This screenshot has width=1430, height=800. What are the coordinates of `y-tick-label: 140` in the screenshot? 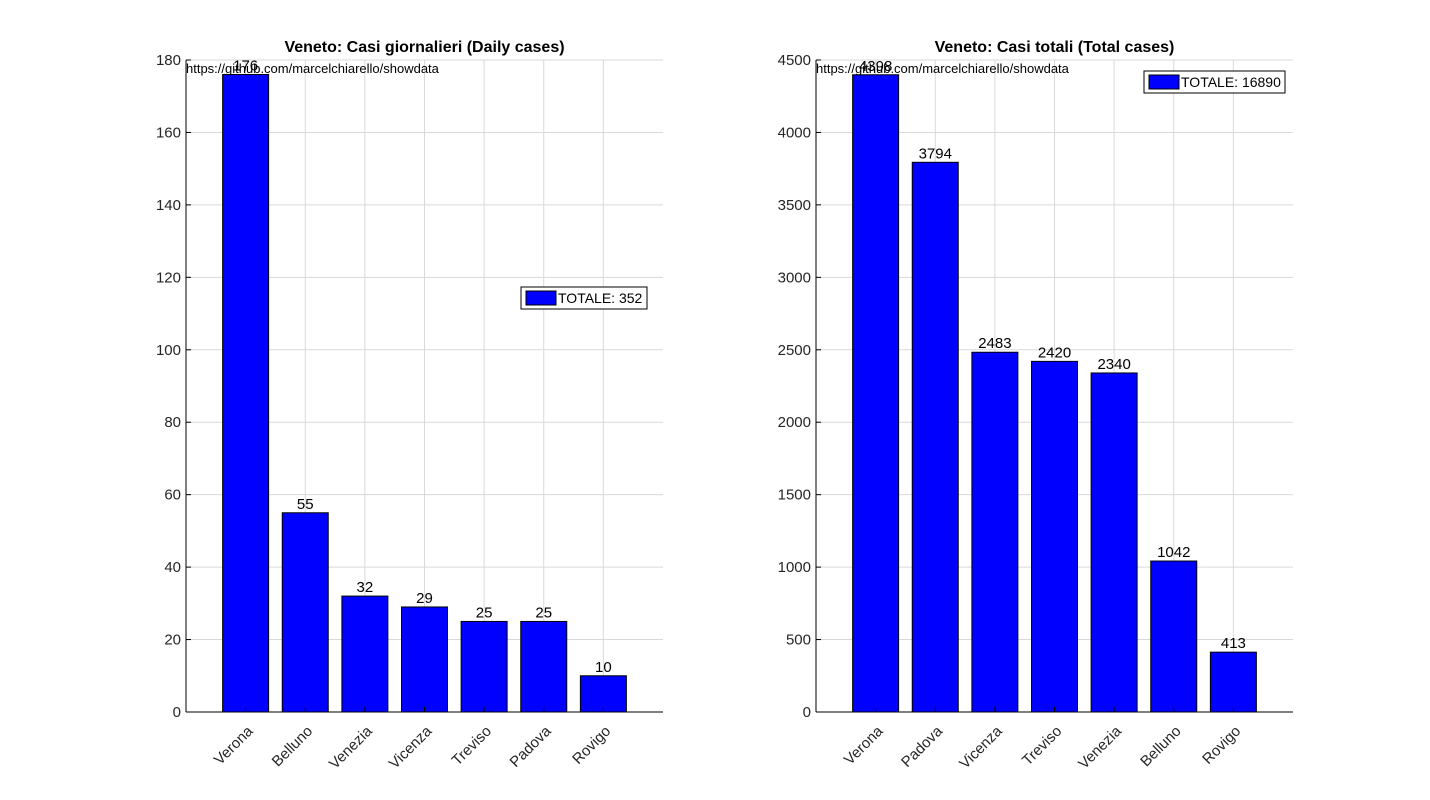 It's located at (168, 205).